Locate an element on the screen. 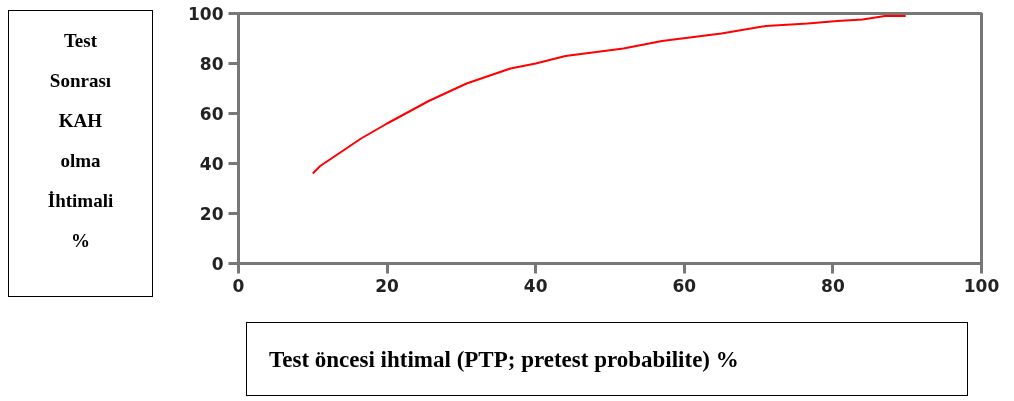 The width and height of the screenshot is (1014, 401). y-tick-label: 80 is located at coordinates (211, 64).